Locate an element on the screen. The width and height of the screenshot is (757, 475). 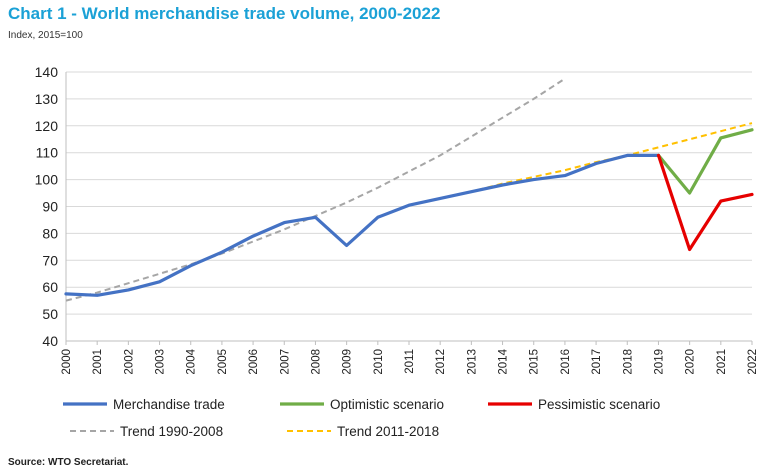
x-tick-label: 2008 is located at coordinates (316, 362).